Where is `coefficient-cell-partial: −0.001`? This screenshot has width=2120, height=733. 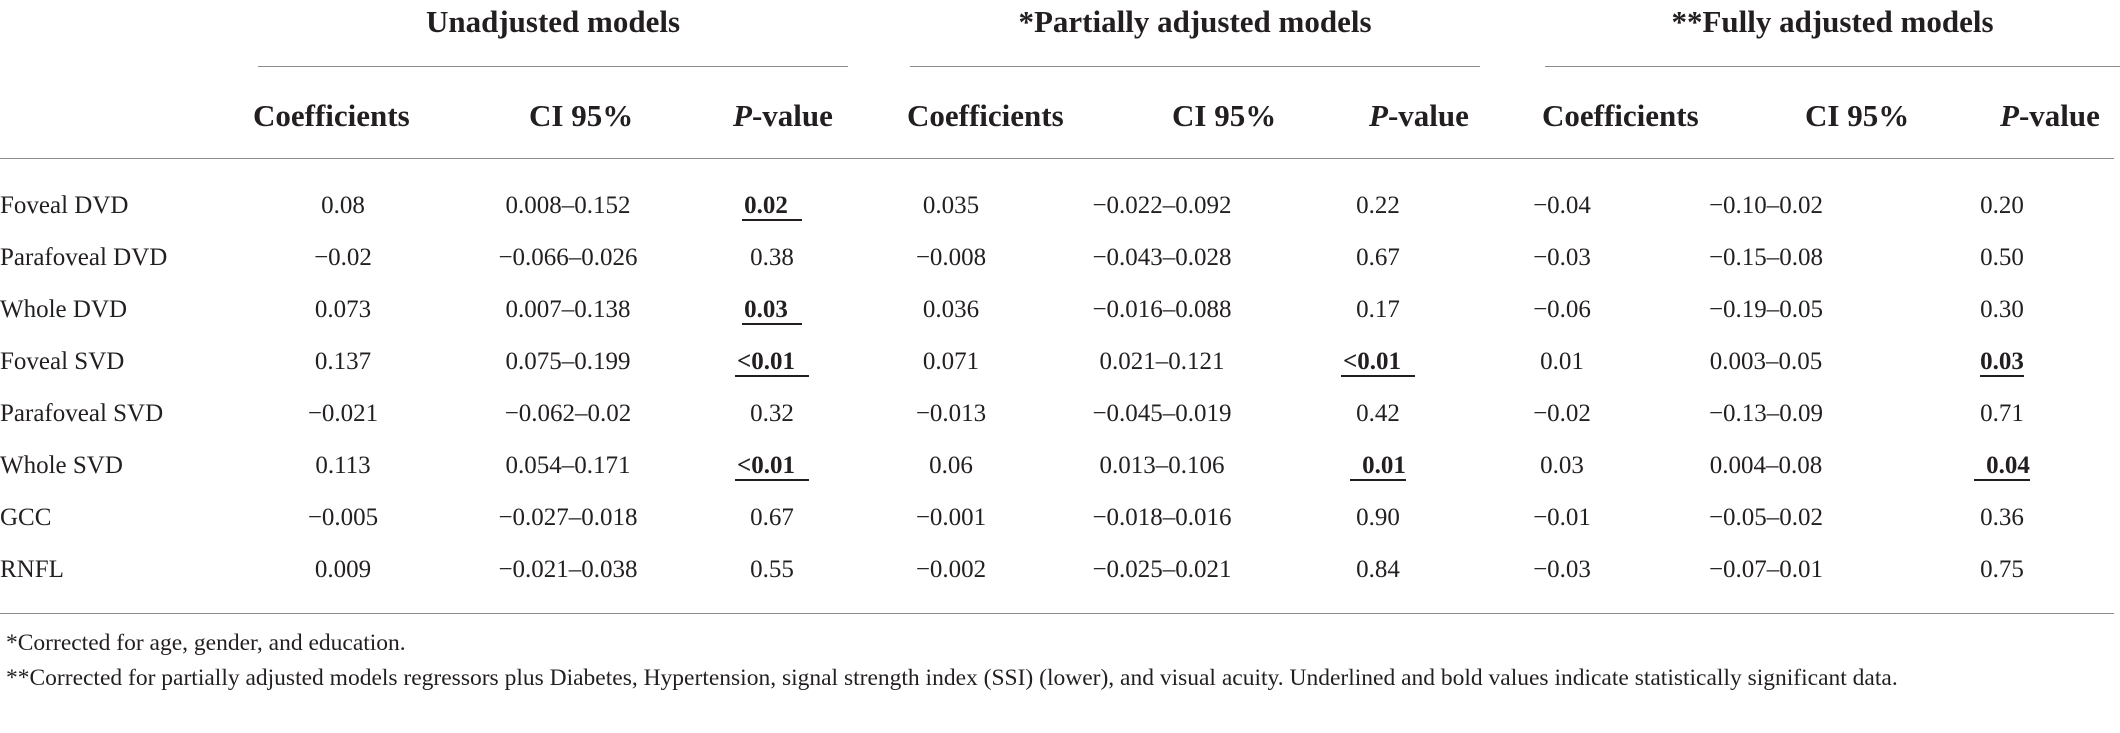 coefficient-cell-partial: −0.001 is located at coordinates (951, 517).